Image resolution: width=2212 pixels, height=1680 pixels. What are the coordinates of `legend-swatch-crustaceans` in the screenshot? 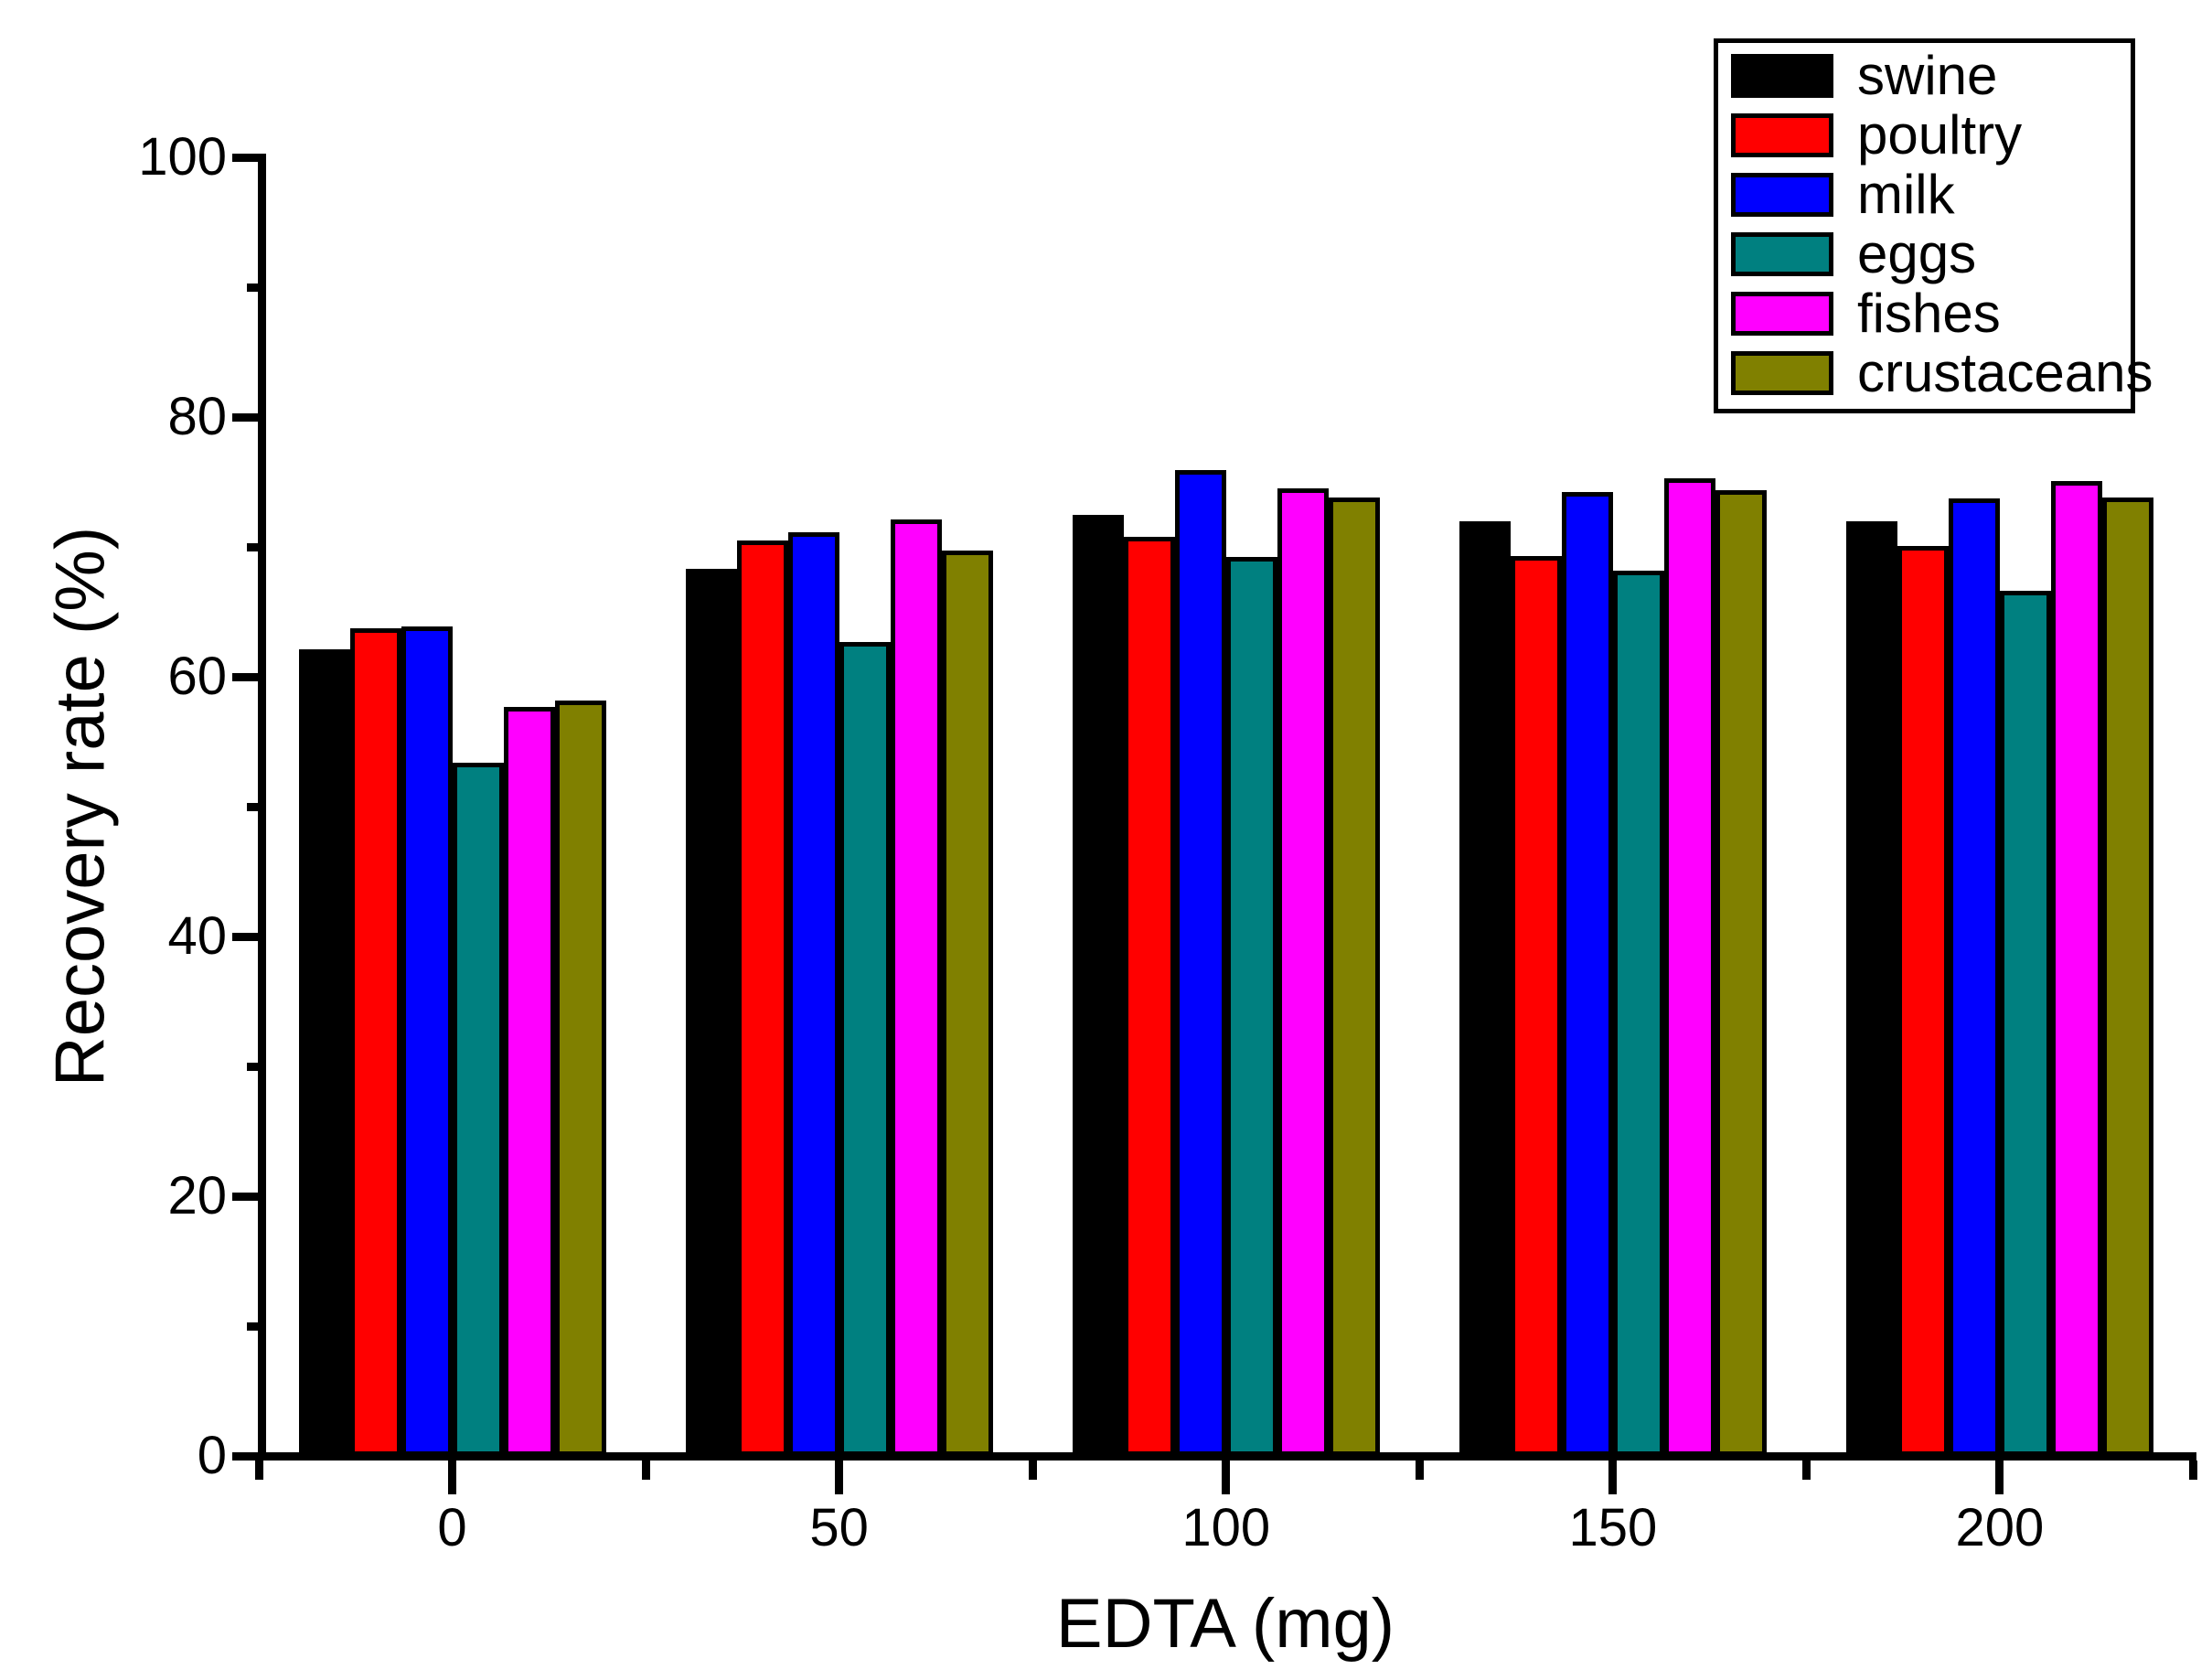 It's located at (1782, 373).